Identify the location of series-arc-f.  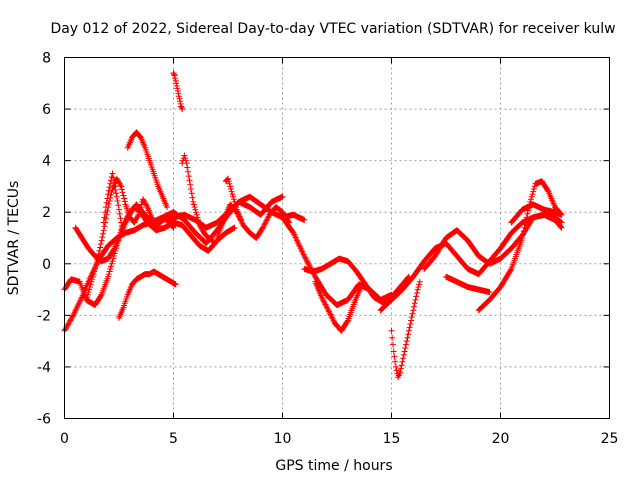
(147, 294).